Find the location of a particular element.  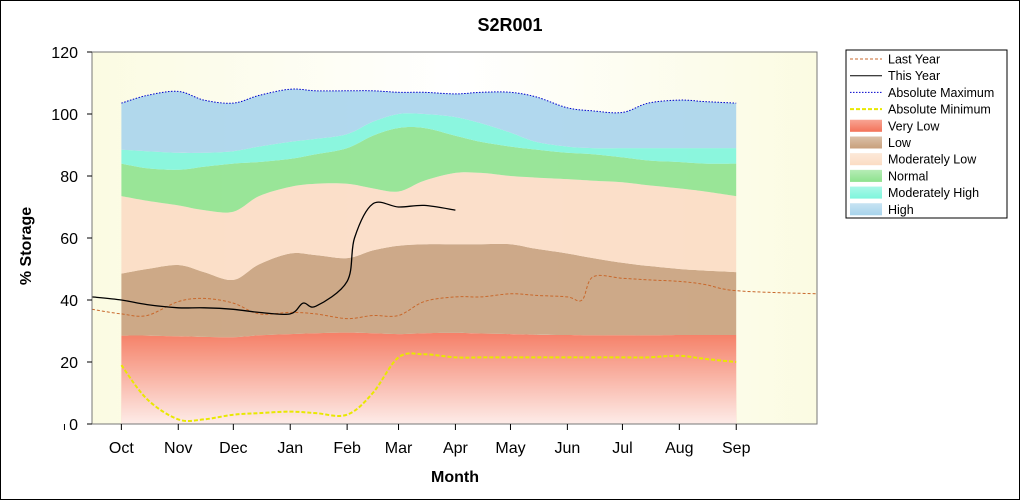

x-tick-label-nov: Nov is located at coordinates (178, 448).